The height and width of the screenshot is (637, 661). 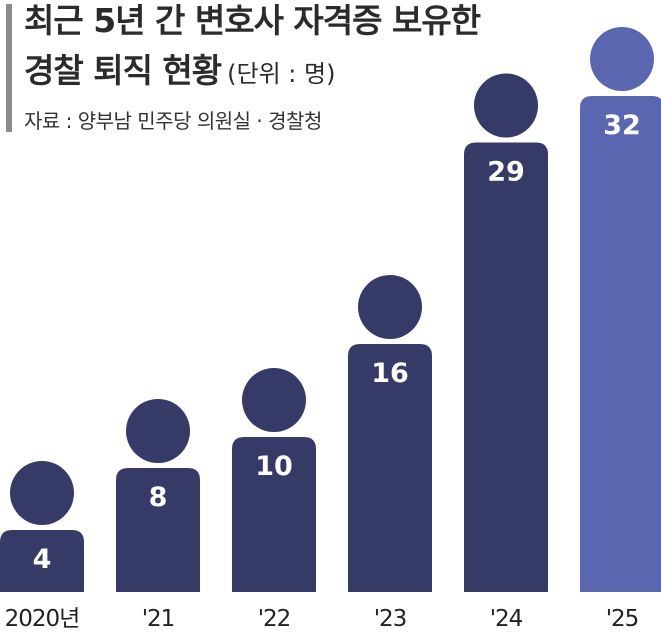 What do you see at coordinates (173, 121) in the screenshot?
I see `source-note: 자료 : 양부남 민주당 의원실 · 경찰청` at bounding box center [173, 121].